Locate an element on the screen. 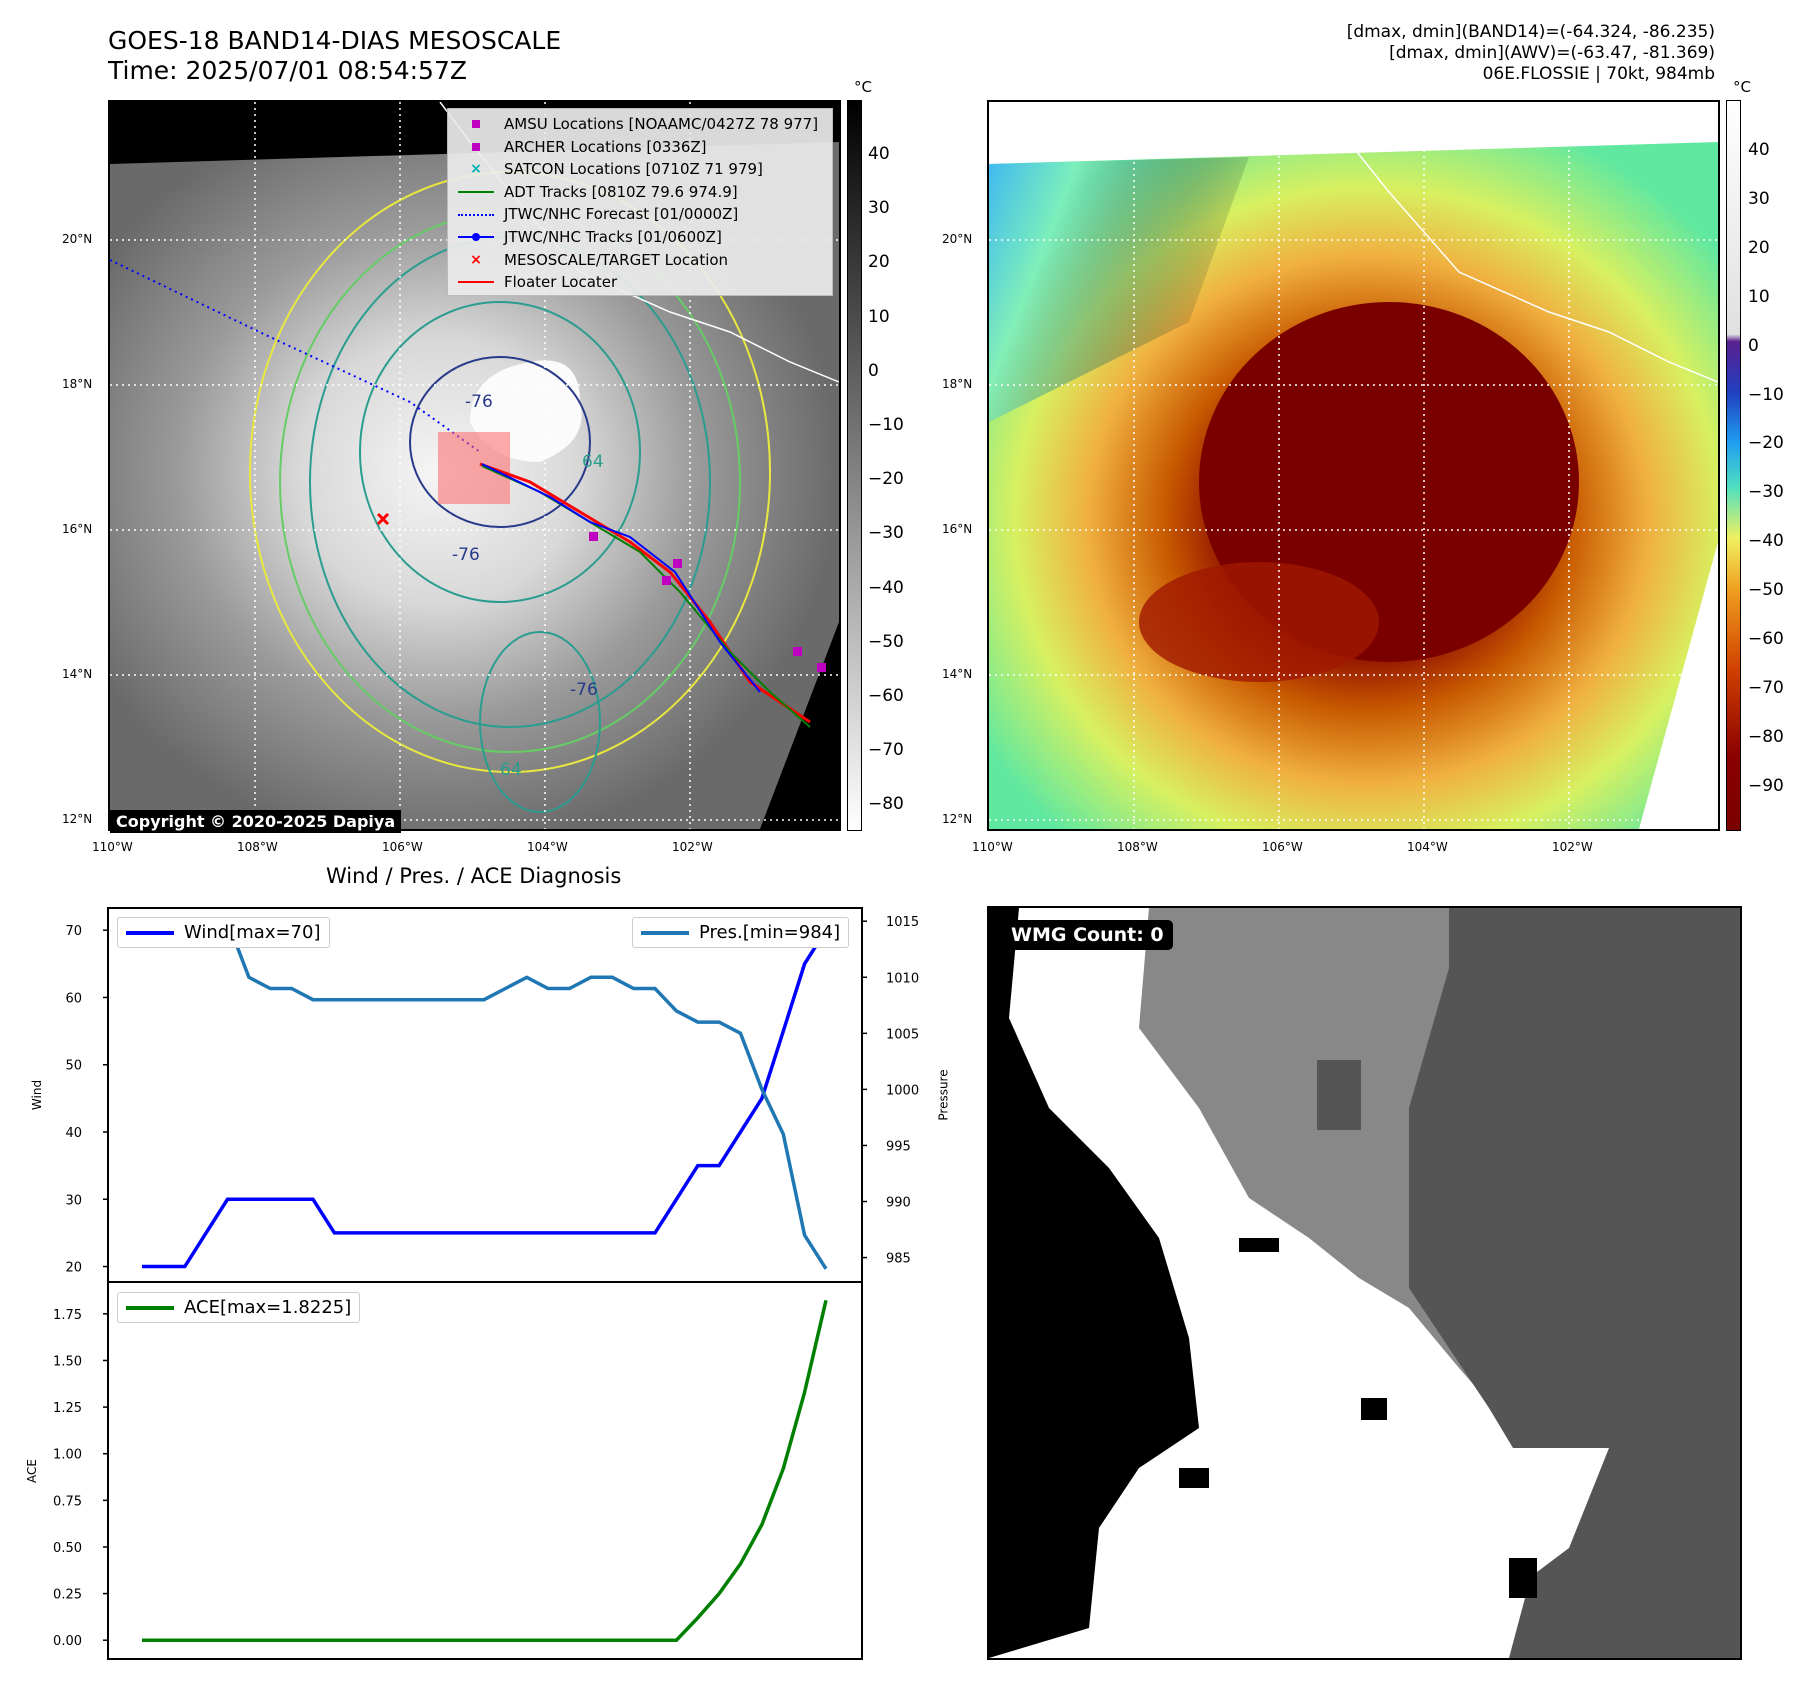 The image size is (1801, 1690). ace-tick-label: 0.00 is located at coordinates (67, 1641).